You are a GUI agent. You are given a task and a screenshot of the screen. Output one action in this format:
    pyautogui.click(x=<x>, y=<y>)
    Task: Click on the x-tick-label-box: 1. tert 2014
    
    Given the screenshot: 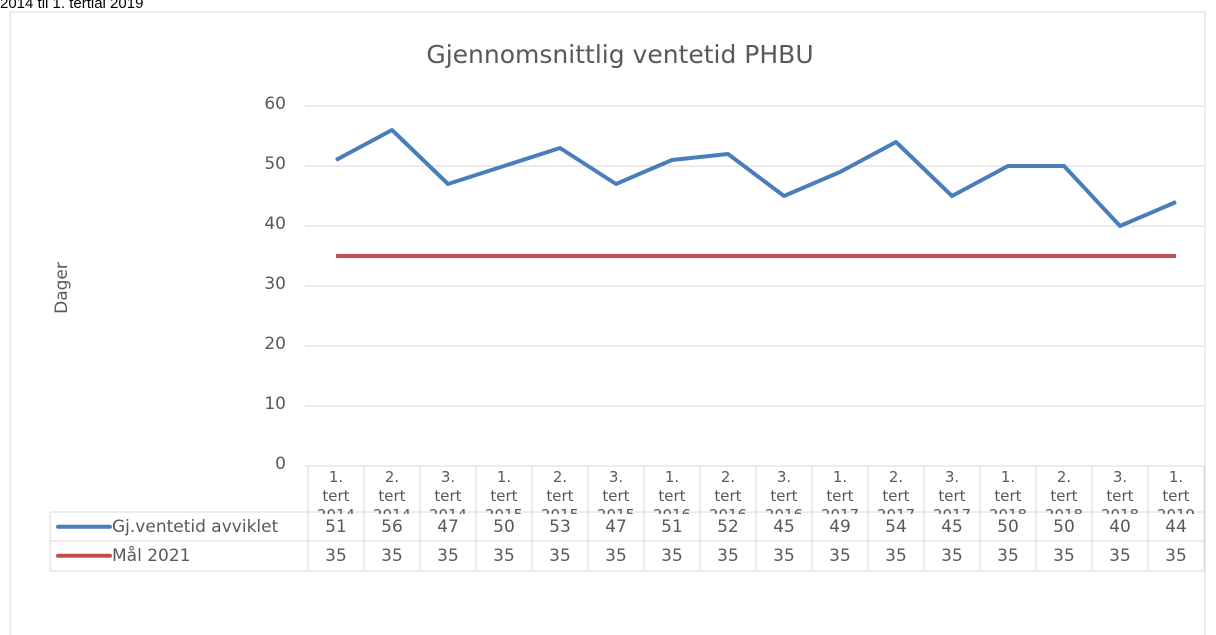 What is the action you would take?
    pyautogui.click(x=336, y=491)
    